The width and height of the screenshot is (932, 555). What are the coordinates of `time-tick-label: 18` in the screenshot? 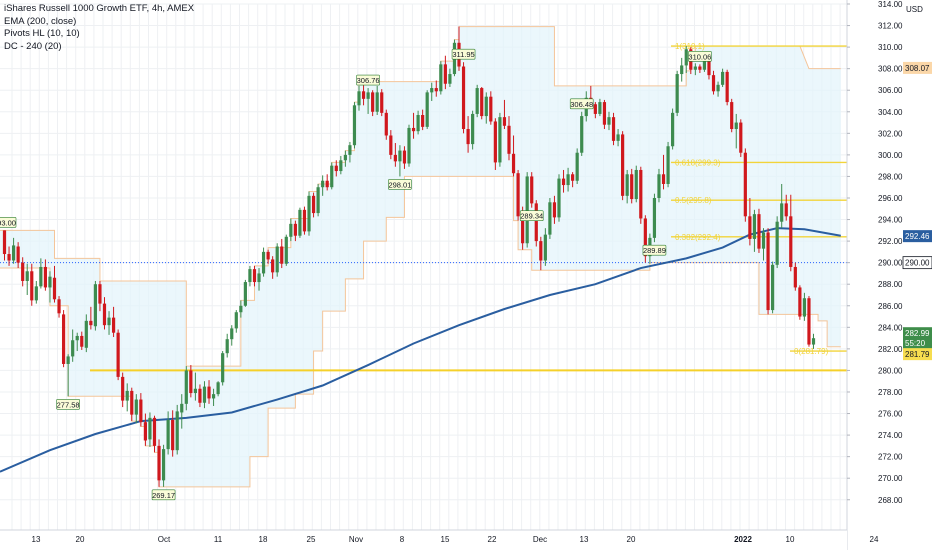 It's located at (263, 539).